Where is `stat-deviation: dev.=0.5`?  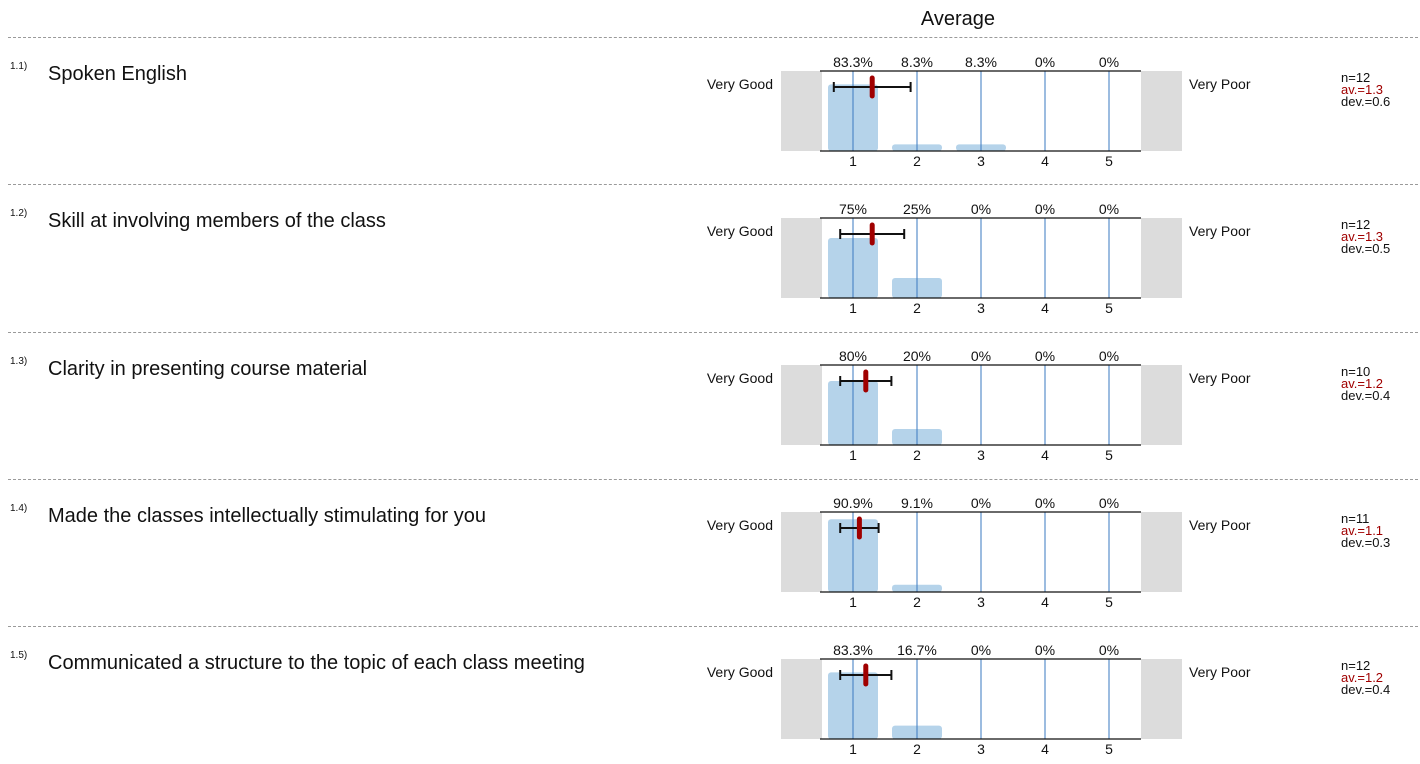
stat-deviation: dev.=0.5 is located at coordinates (1366, 248).